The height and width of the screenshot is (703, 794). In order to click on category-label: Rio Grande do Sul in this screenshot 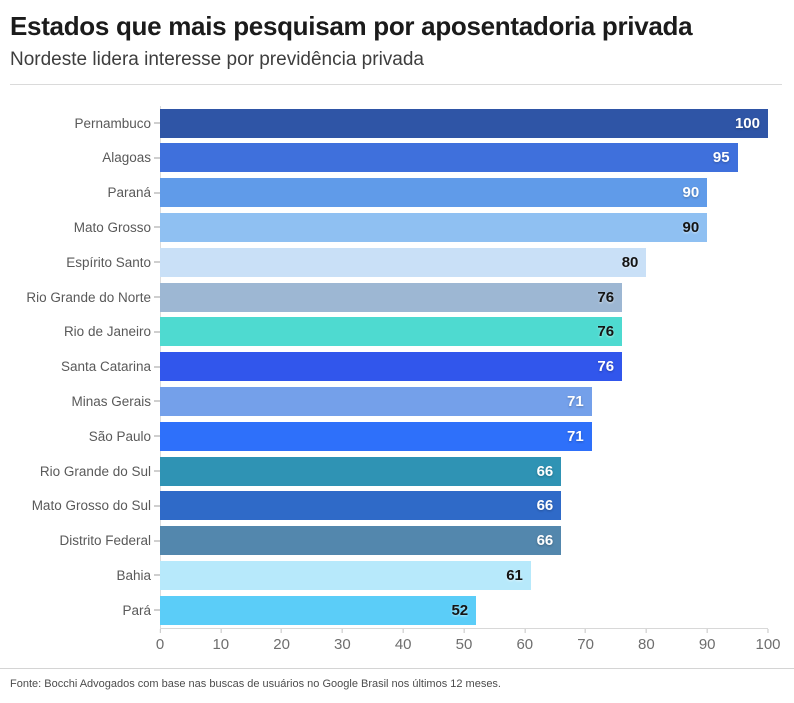, I will do `click(95, 471)`.